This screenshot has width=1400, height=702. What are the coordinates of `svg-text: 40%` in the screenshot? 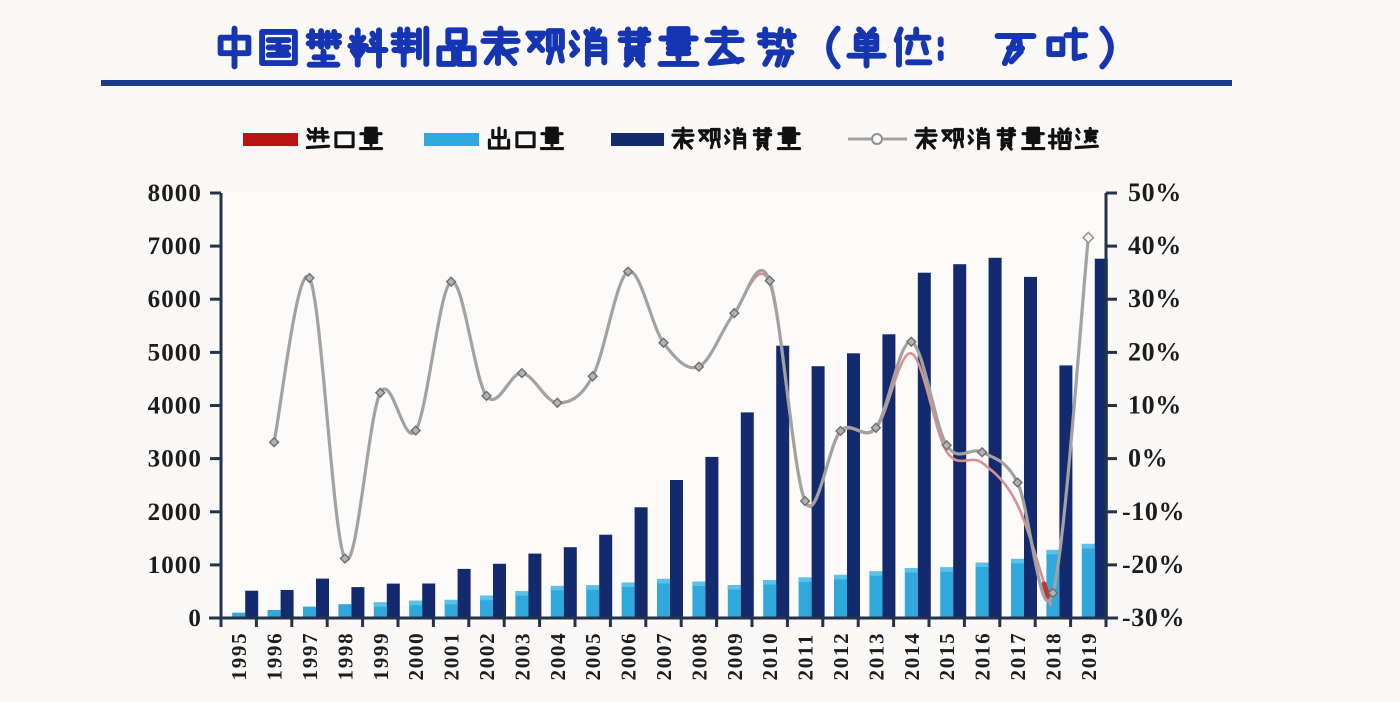 It's located at (1155, 245).